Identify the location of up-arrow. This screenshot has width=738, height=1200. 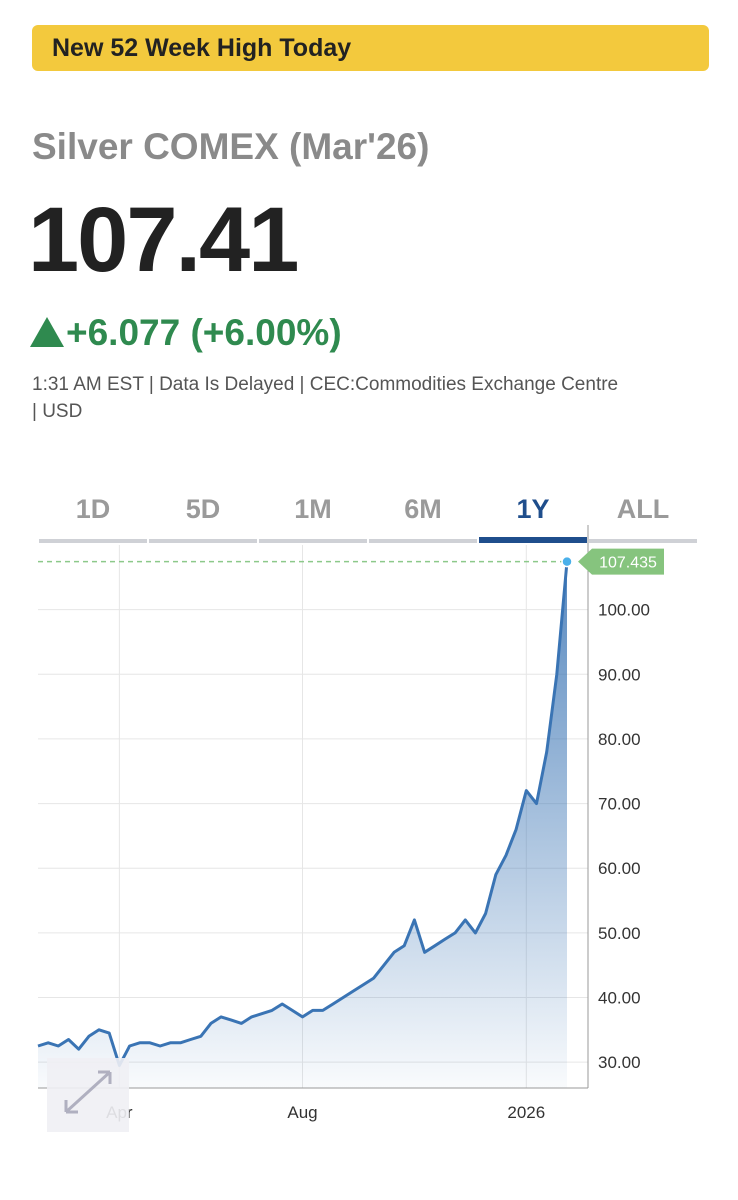
(47, 332).